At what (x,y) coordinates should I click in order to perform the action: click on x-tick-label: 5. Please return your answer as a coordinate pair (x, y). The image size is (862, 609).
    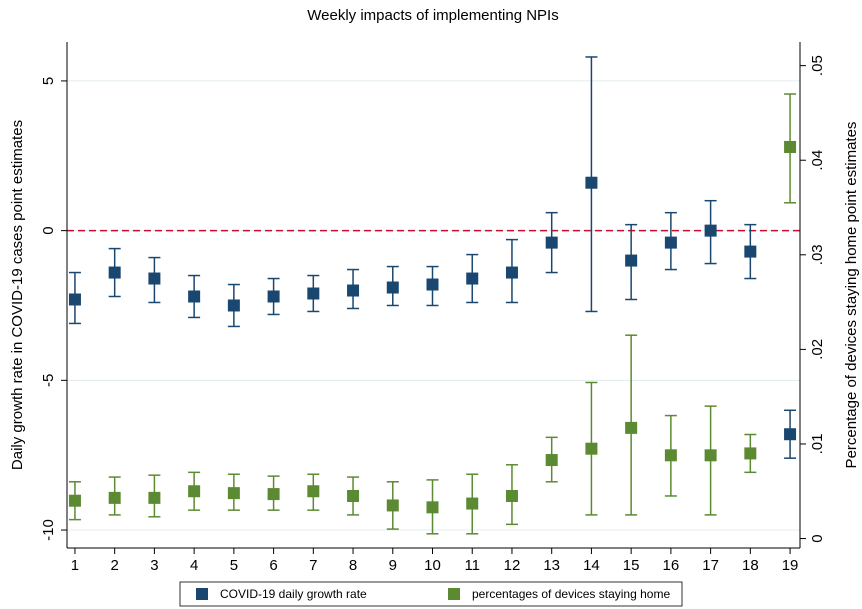
    Looking at the image, I should click on (234, 565).